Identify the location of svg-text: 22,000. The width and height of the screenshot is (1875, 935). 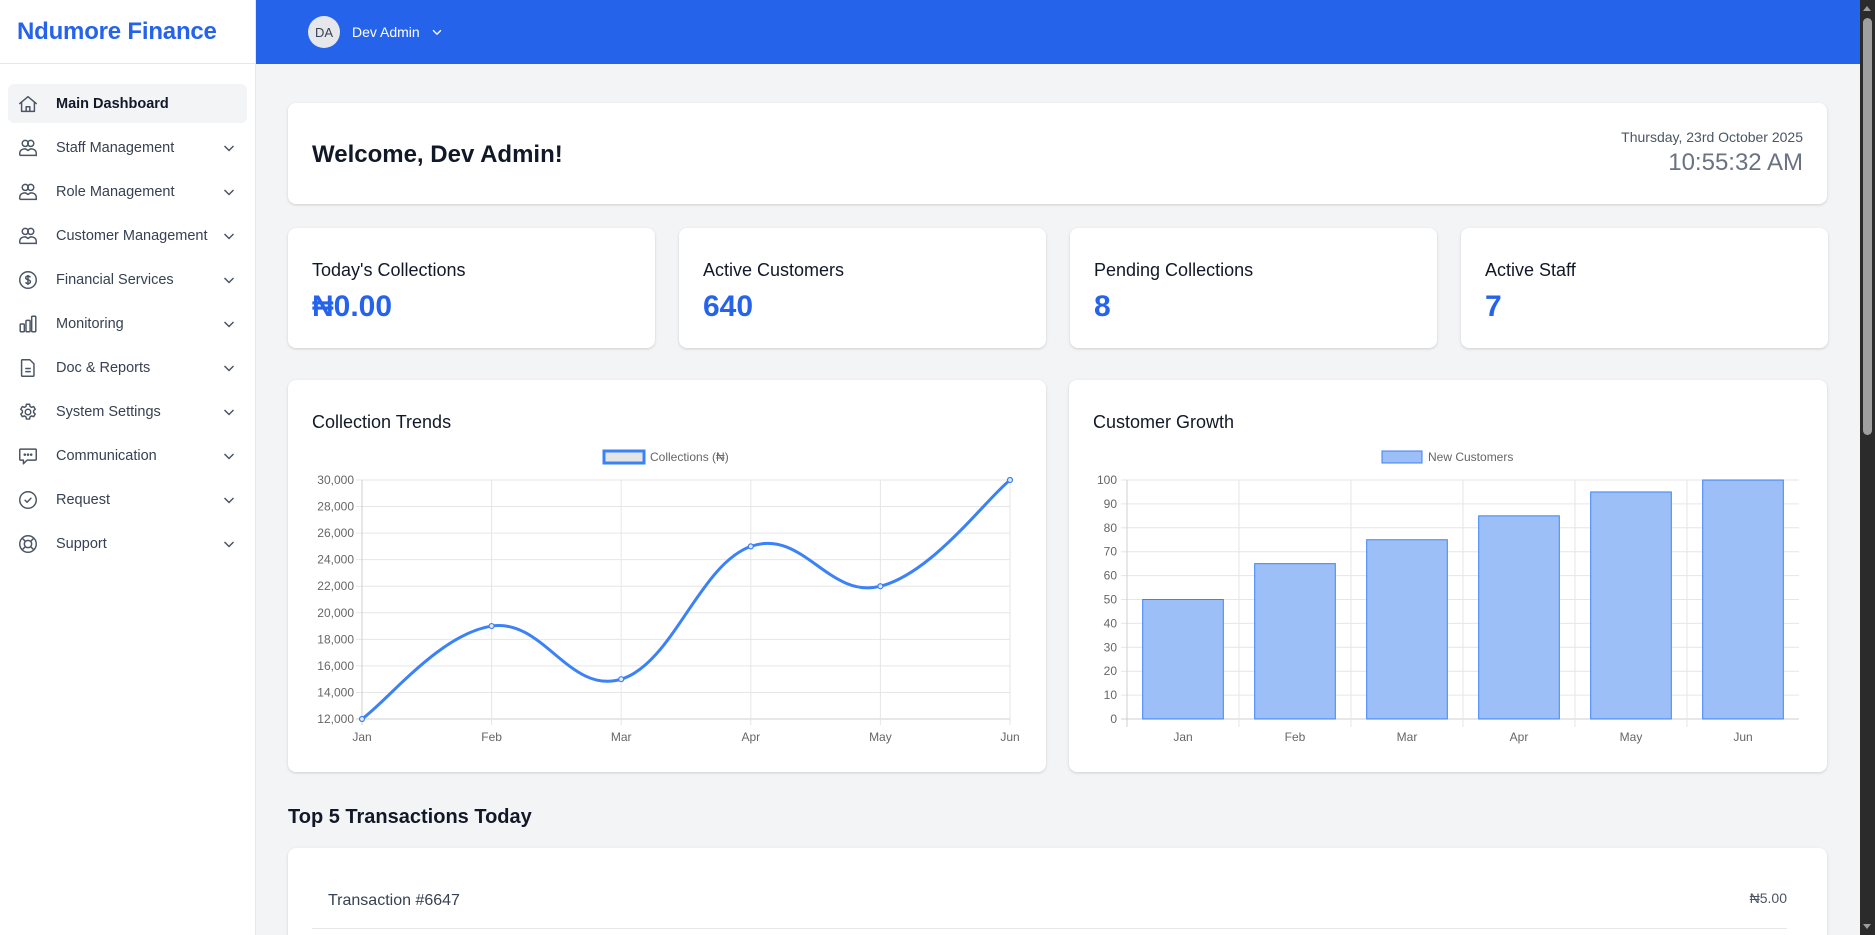
(335, 586).